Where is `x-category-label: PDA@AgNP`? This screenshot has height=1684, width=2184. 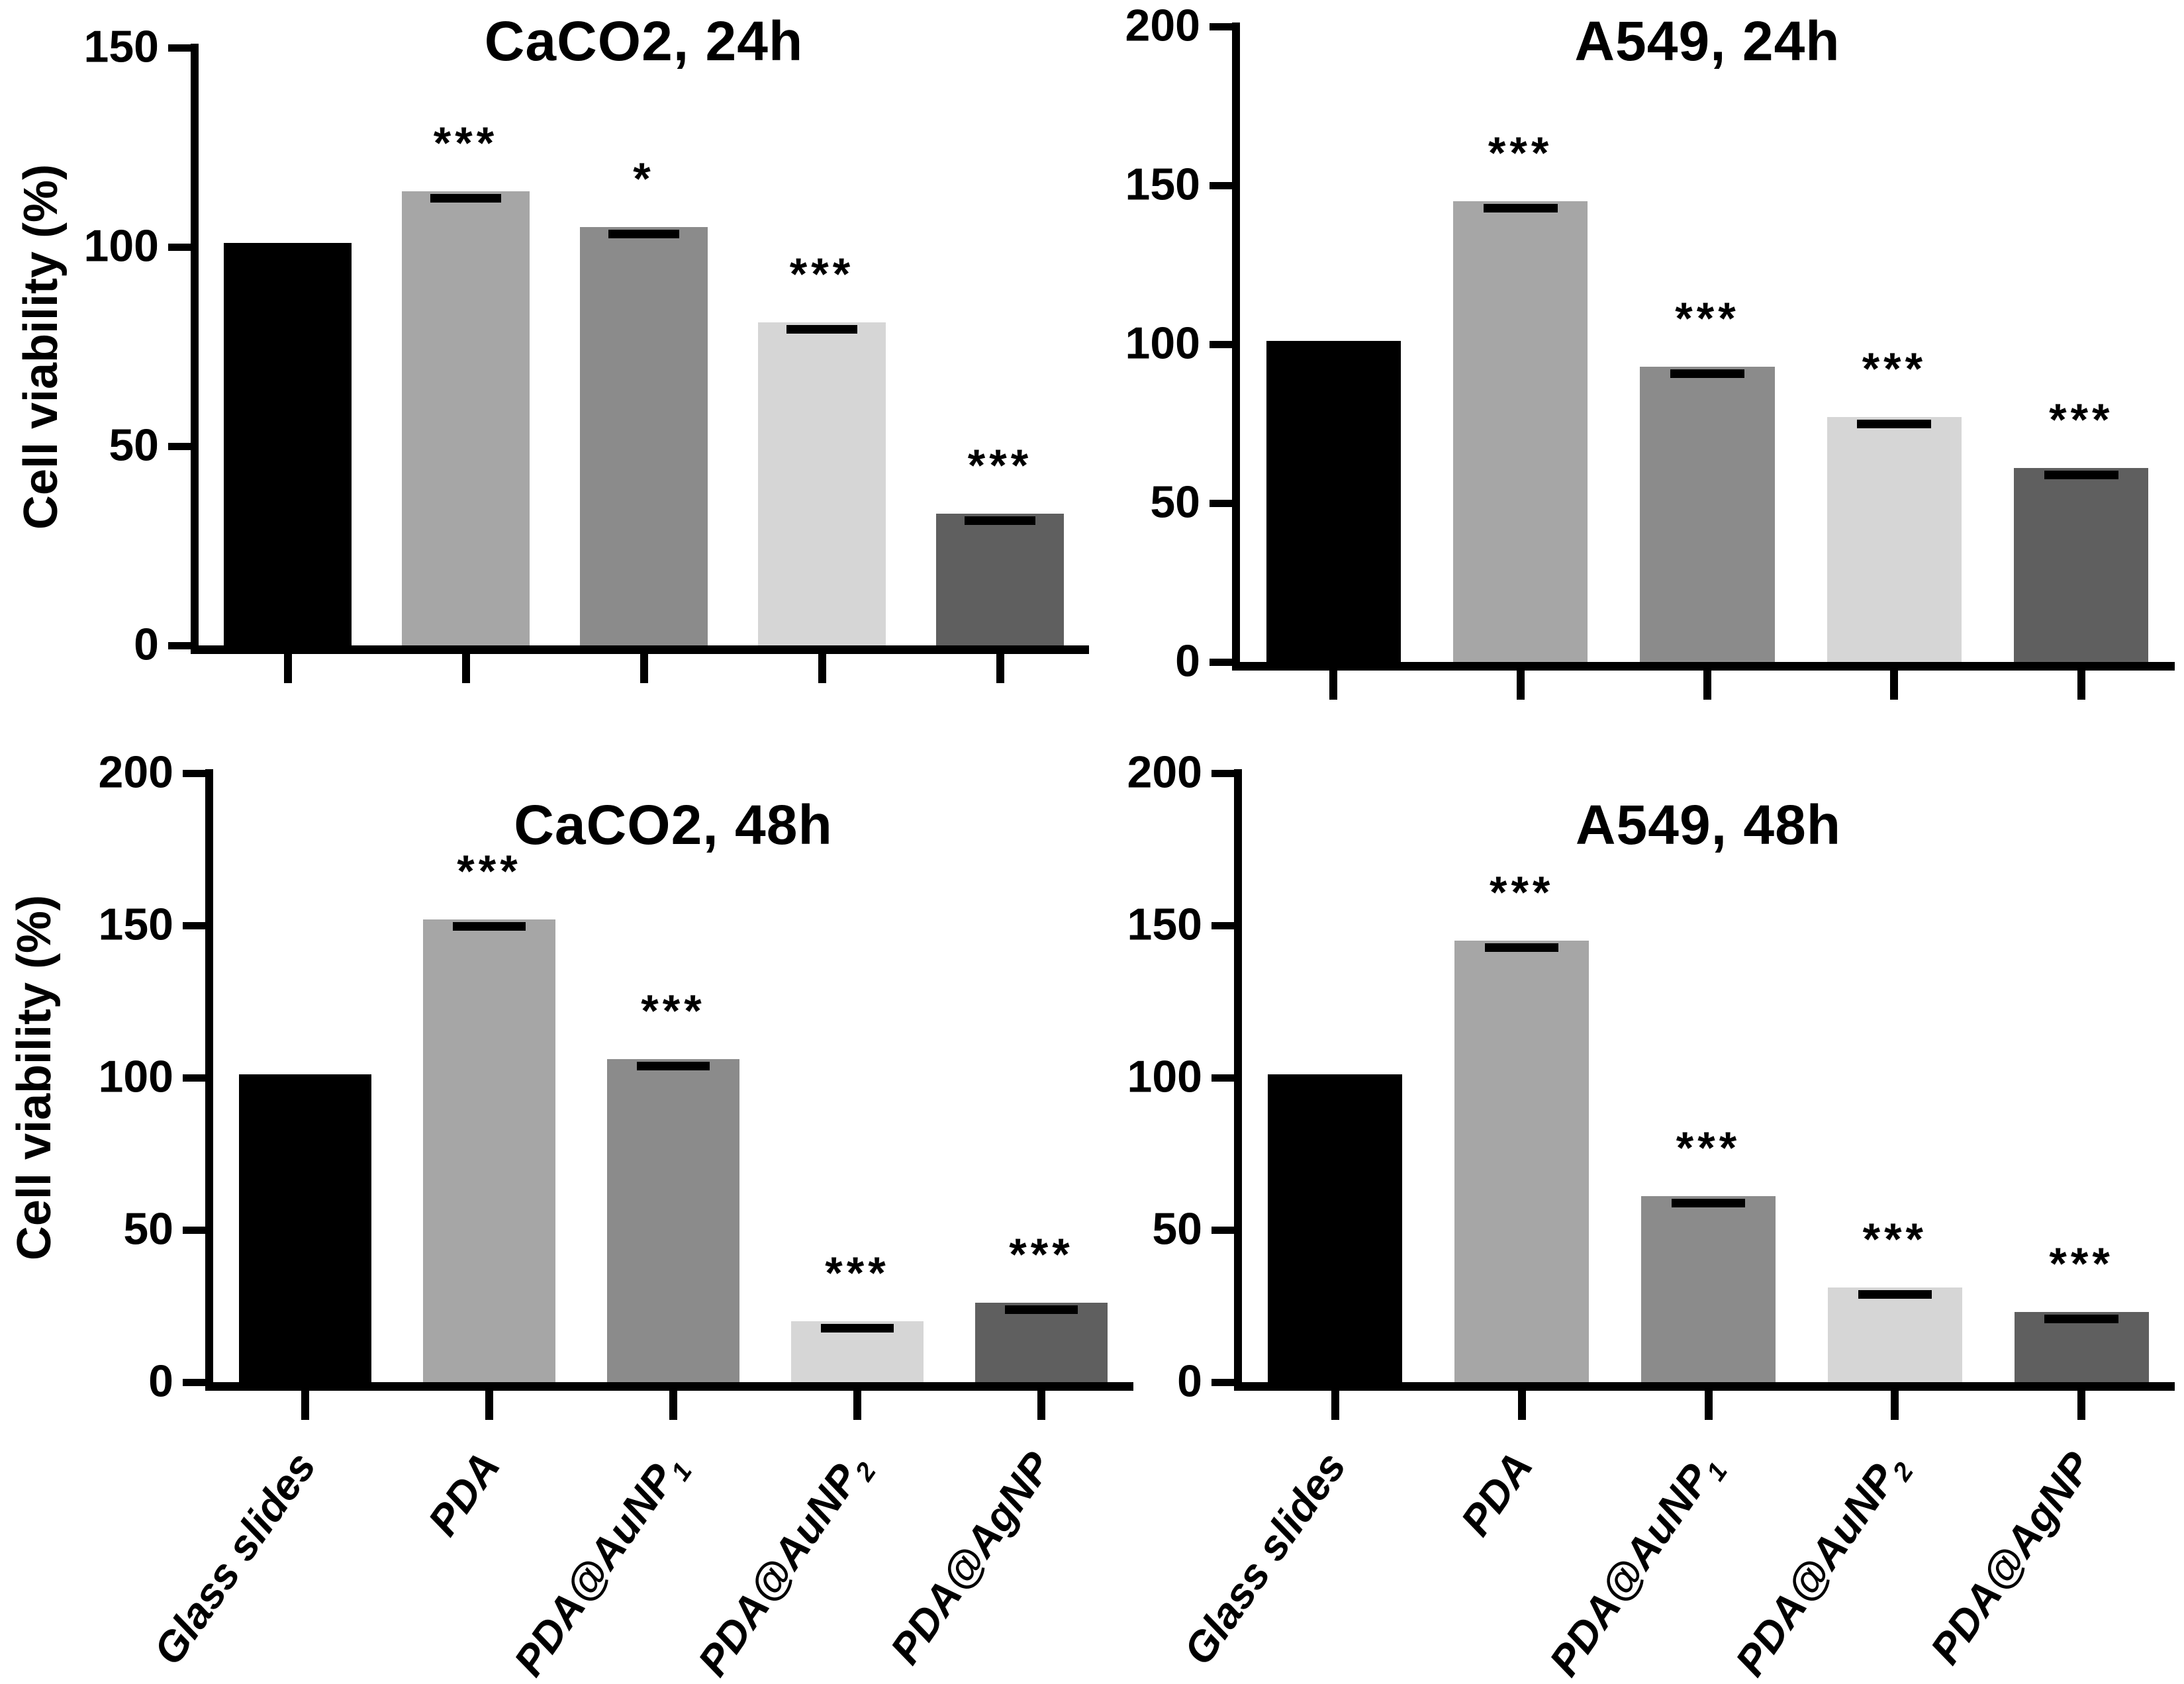 x-category-label: PDA@AgNP is located at coordinates (2014, 1559).